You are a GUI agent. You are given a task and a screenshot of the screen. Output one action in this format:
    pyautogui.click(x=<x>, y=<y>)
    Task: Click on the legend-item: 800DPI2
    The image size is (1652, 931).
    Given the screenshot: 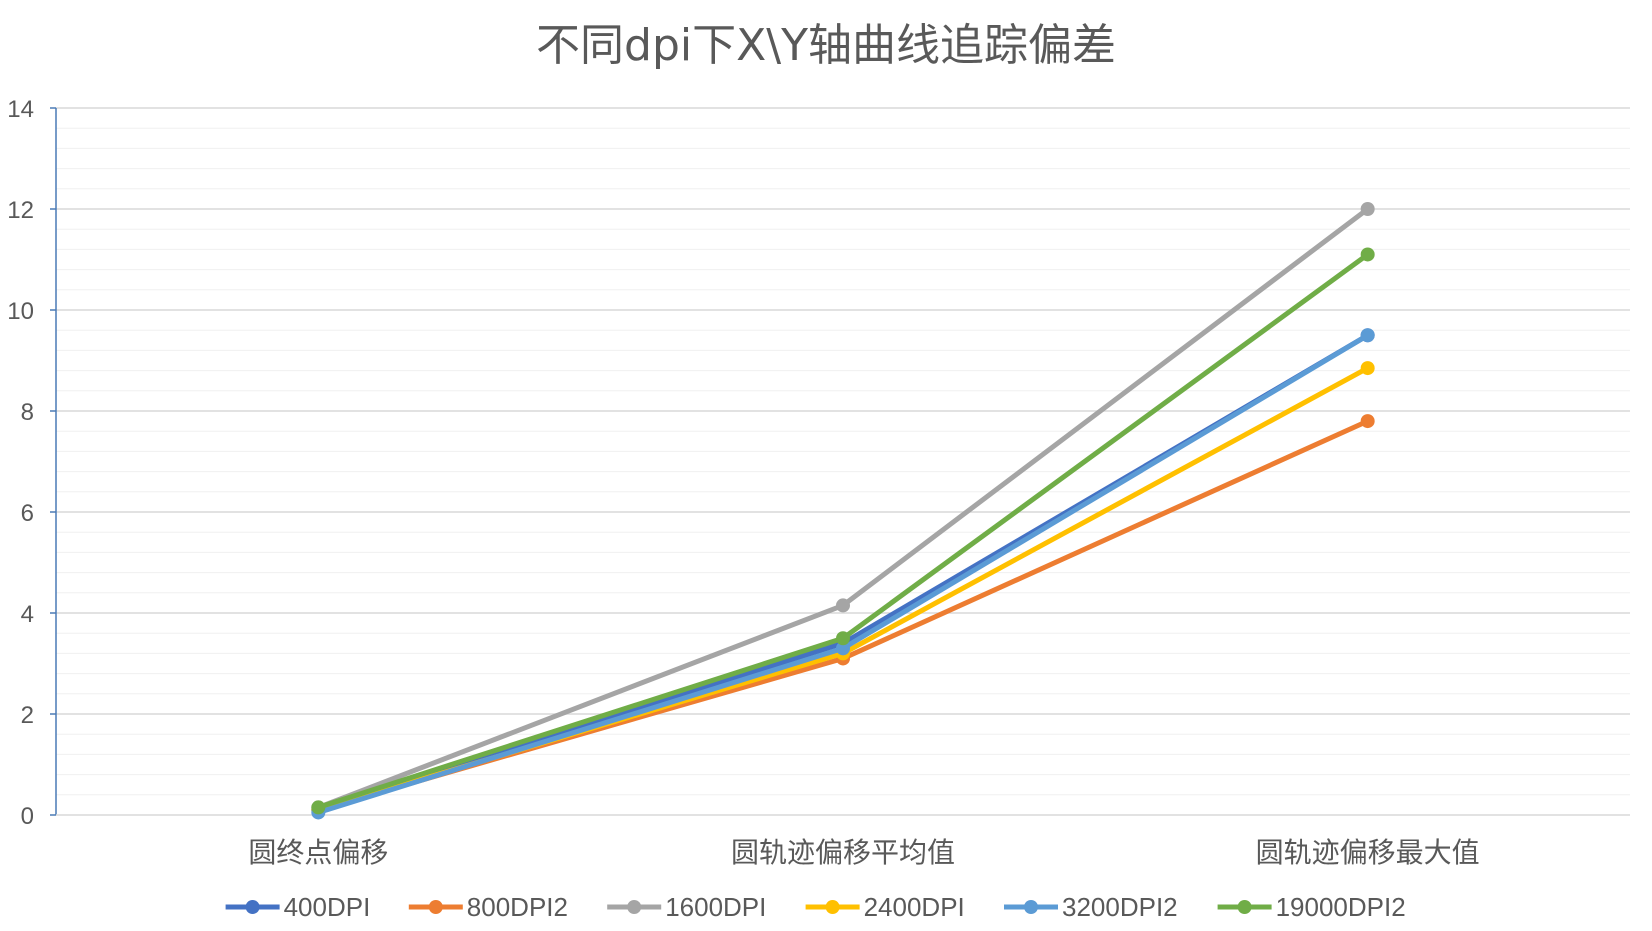 What is the action you would take?
    pyautogui.click(x=488, y=907)
    